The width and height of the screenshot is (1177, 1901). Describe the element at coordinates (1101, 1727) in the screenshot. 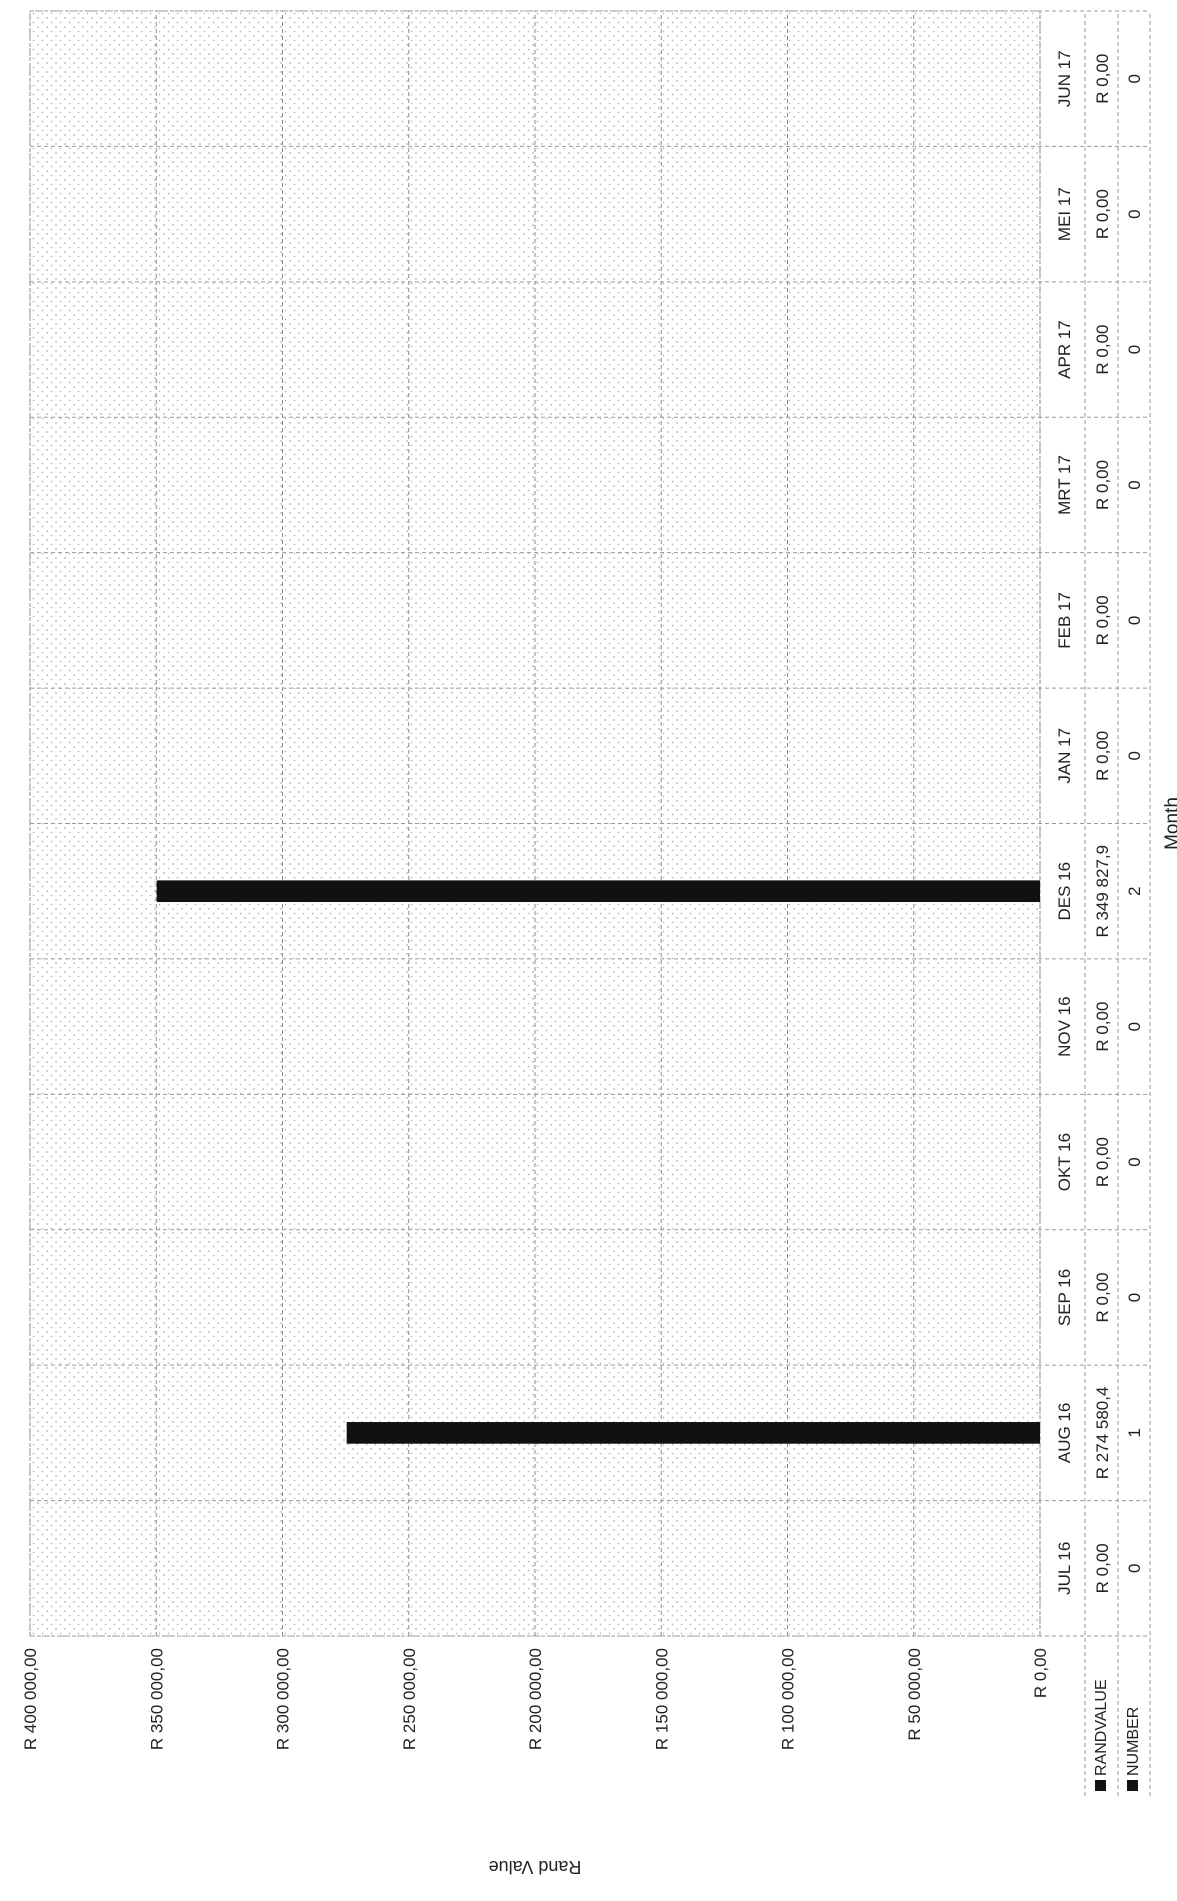

I see `legend-label: RANDVALUE` at that location.